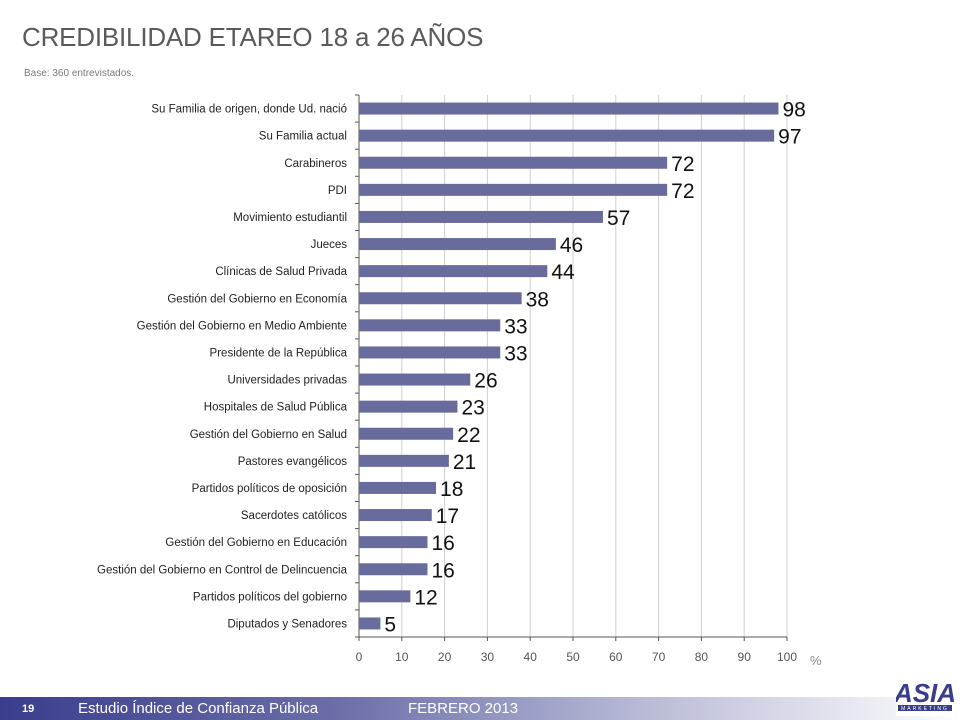 This screenshot has width=960, height=720. I want to click on category-label: Jueces, so click(329, 245).